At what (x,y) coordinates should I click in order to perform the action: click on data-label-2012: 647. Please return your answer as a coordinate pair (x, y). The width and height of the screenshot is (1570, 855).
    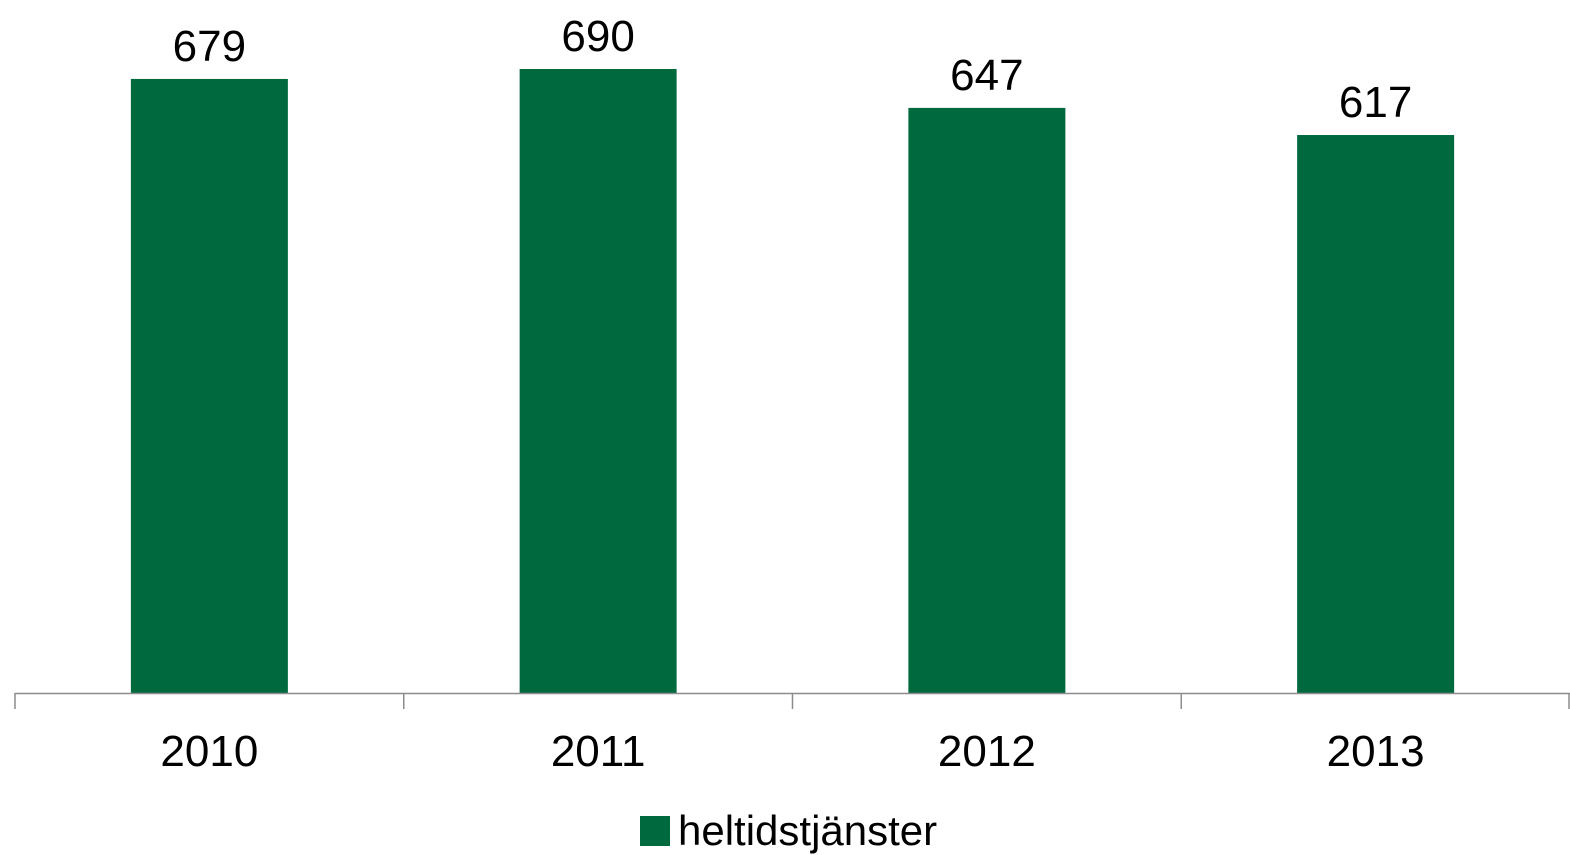
    Looking at the image, I should click on (986, 75).